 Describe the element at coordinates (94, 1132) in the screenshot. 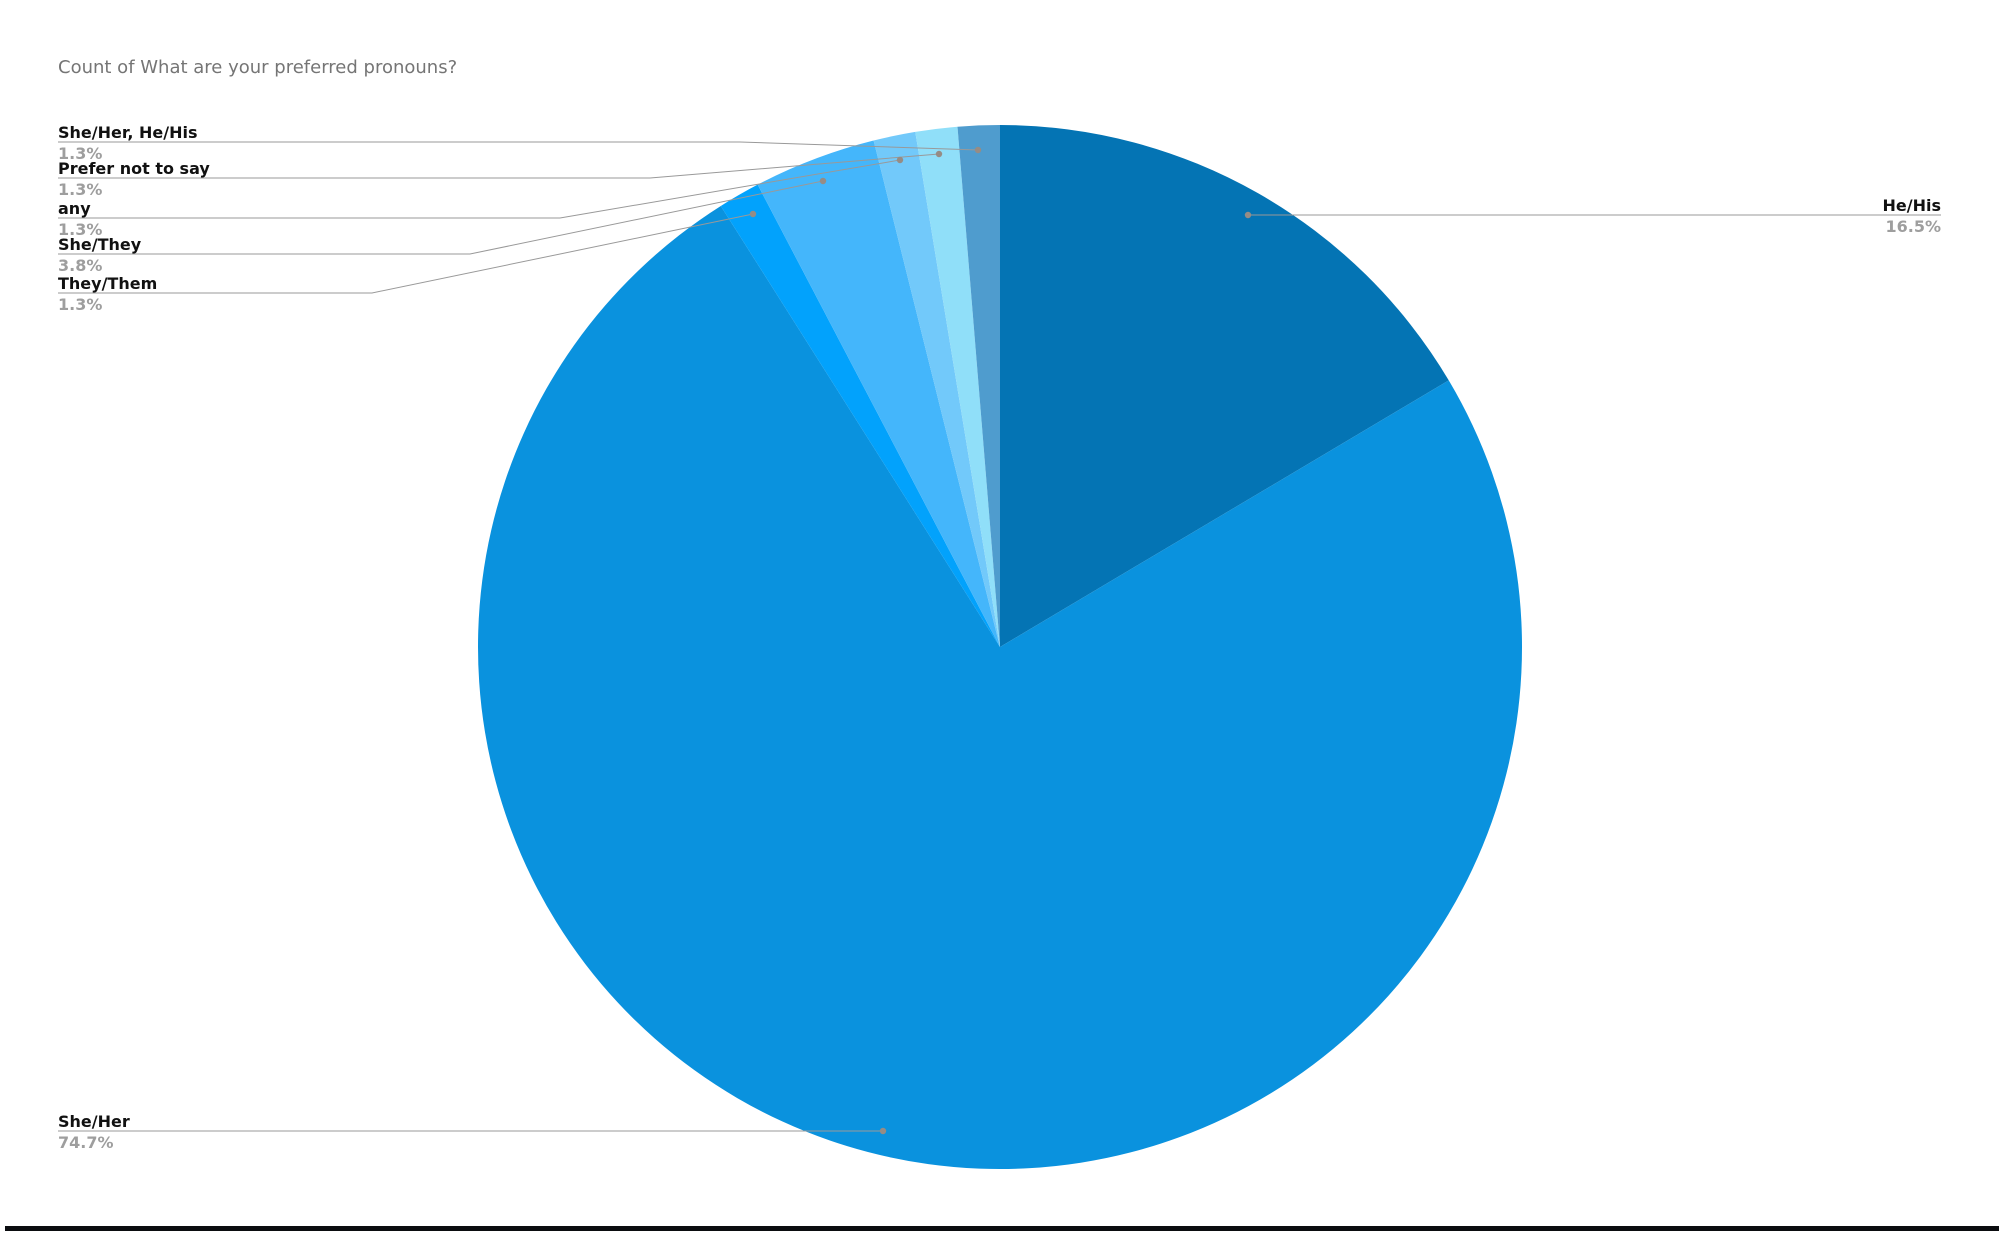

I see `callout-she-her: She/Her 74.7%` at that location.